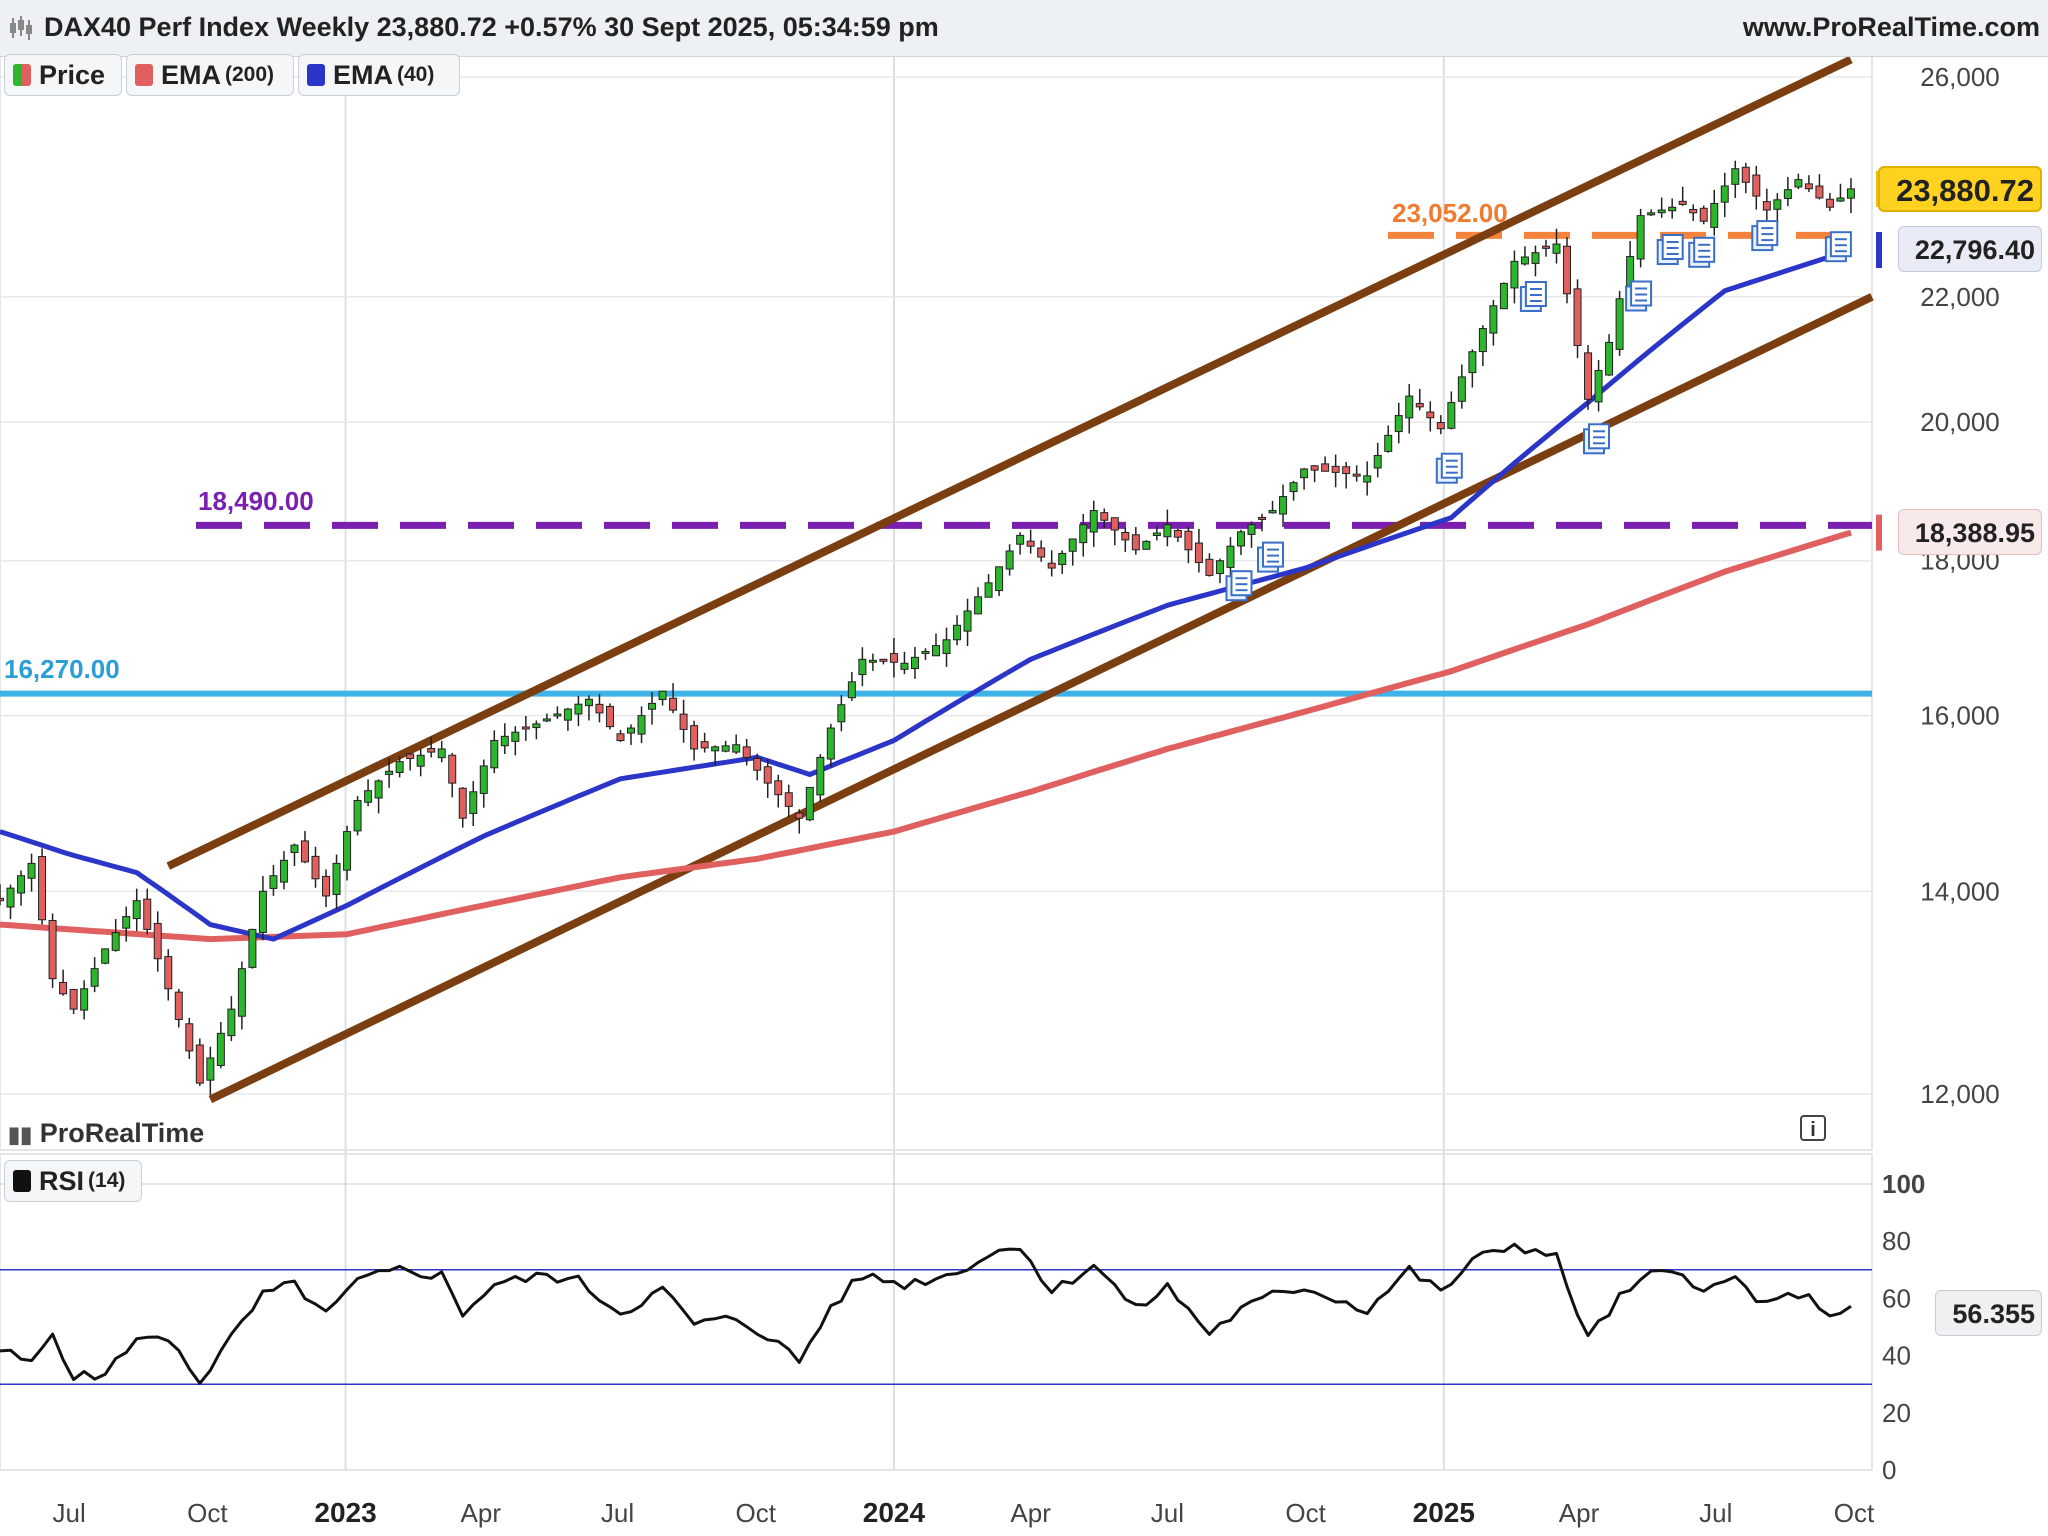 The height and width of the screenshot is (1536, 2048). What do you see at coordinates (1896, 1241) in the screenshot?
I see `rsi-axis-tick-label: 80` at bounding box center [1896, 1241].